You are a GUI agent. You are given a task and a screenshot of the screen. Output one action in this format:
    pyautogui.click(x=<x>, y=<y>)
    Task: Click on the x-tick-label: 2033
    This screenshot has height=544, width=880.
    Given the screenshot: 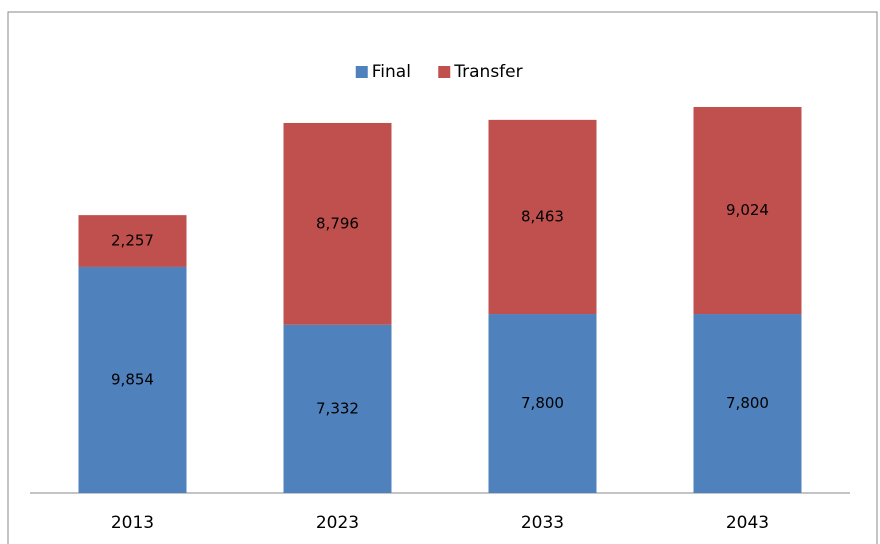 What is the action you would take?
    pyautogui.click(x=542, y=523)
    